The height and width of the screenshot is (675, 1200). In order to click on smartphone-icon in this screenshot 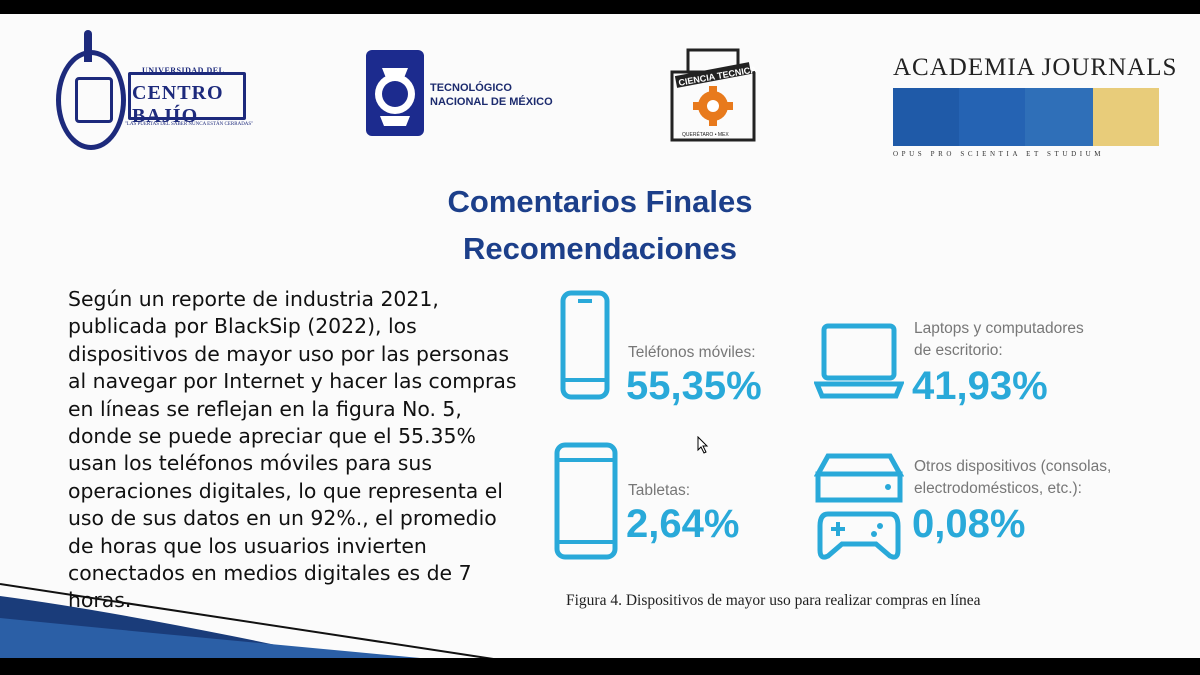, I will do `click(585, 345)`.